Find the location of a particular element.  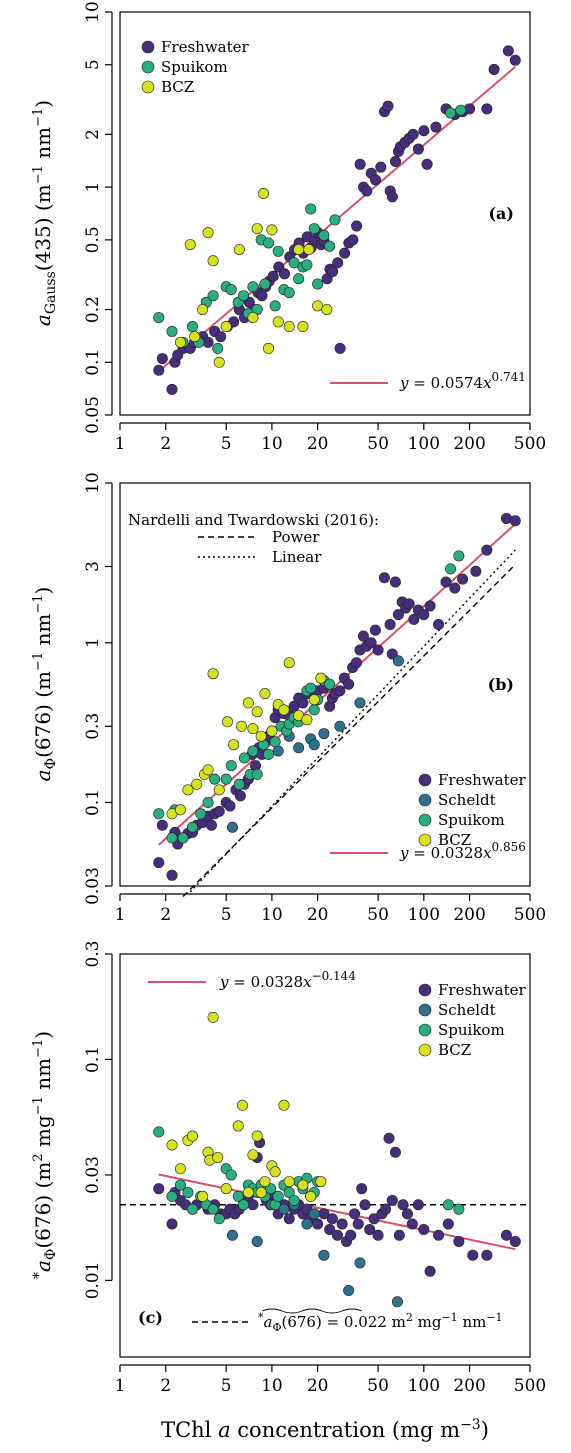

fit-line-group is located at coordinates (337, 1212).